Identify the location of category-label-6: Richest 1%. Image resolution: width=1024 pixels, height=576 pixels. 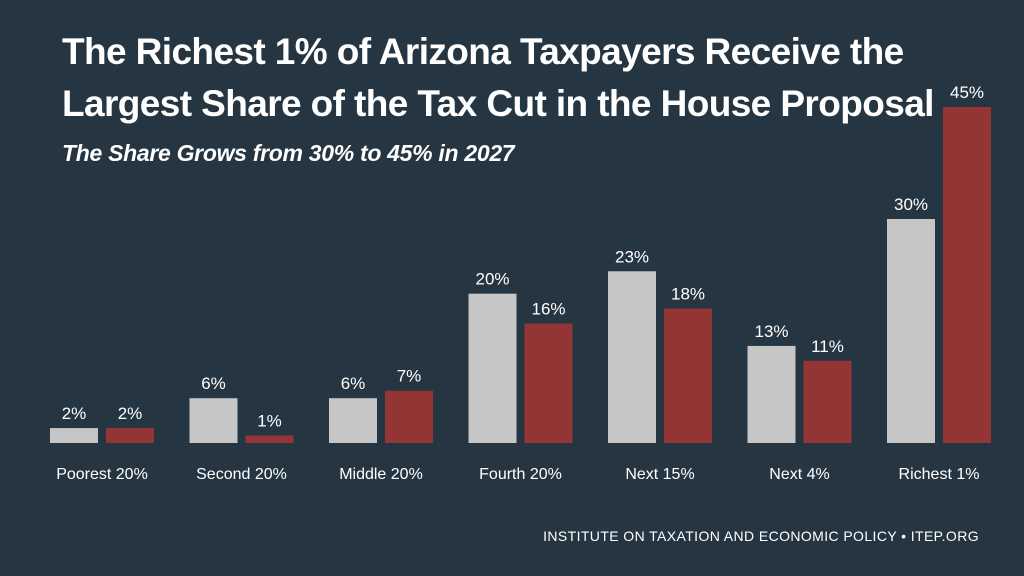
(939, 474).